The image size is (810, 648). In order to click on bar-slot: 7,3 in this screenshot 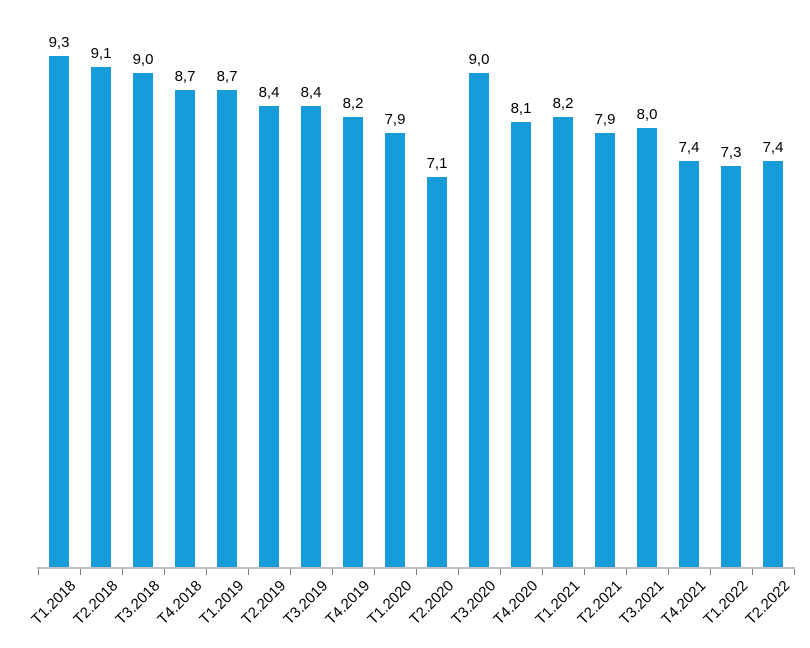, I will do `click(731, 284)`.